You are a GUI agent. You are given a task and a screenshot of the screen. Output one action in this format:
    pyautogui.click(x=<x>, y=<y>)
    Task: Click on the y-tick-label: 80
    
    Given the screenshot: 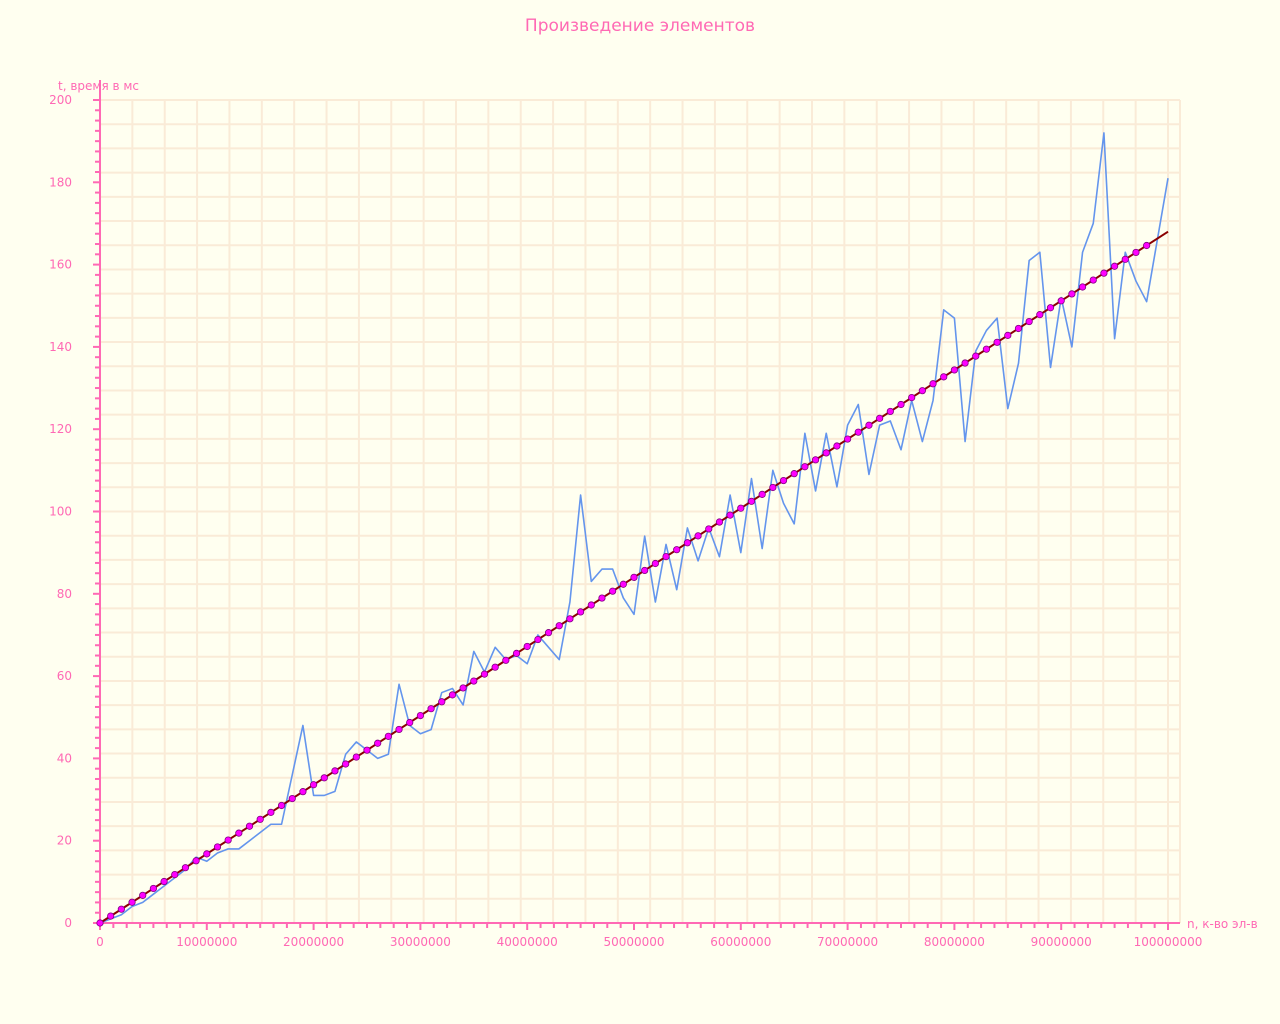 What is the action you would take?
    pyautogui.click(x=64, y=594)
    